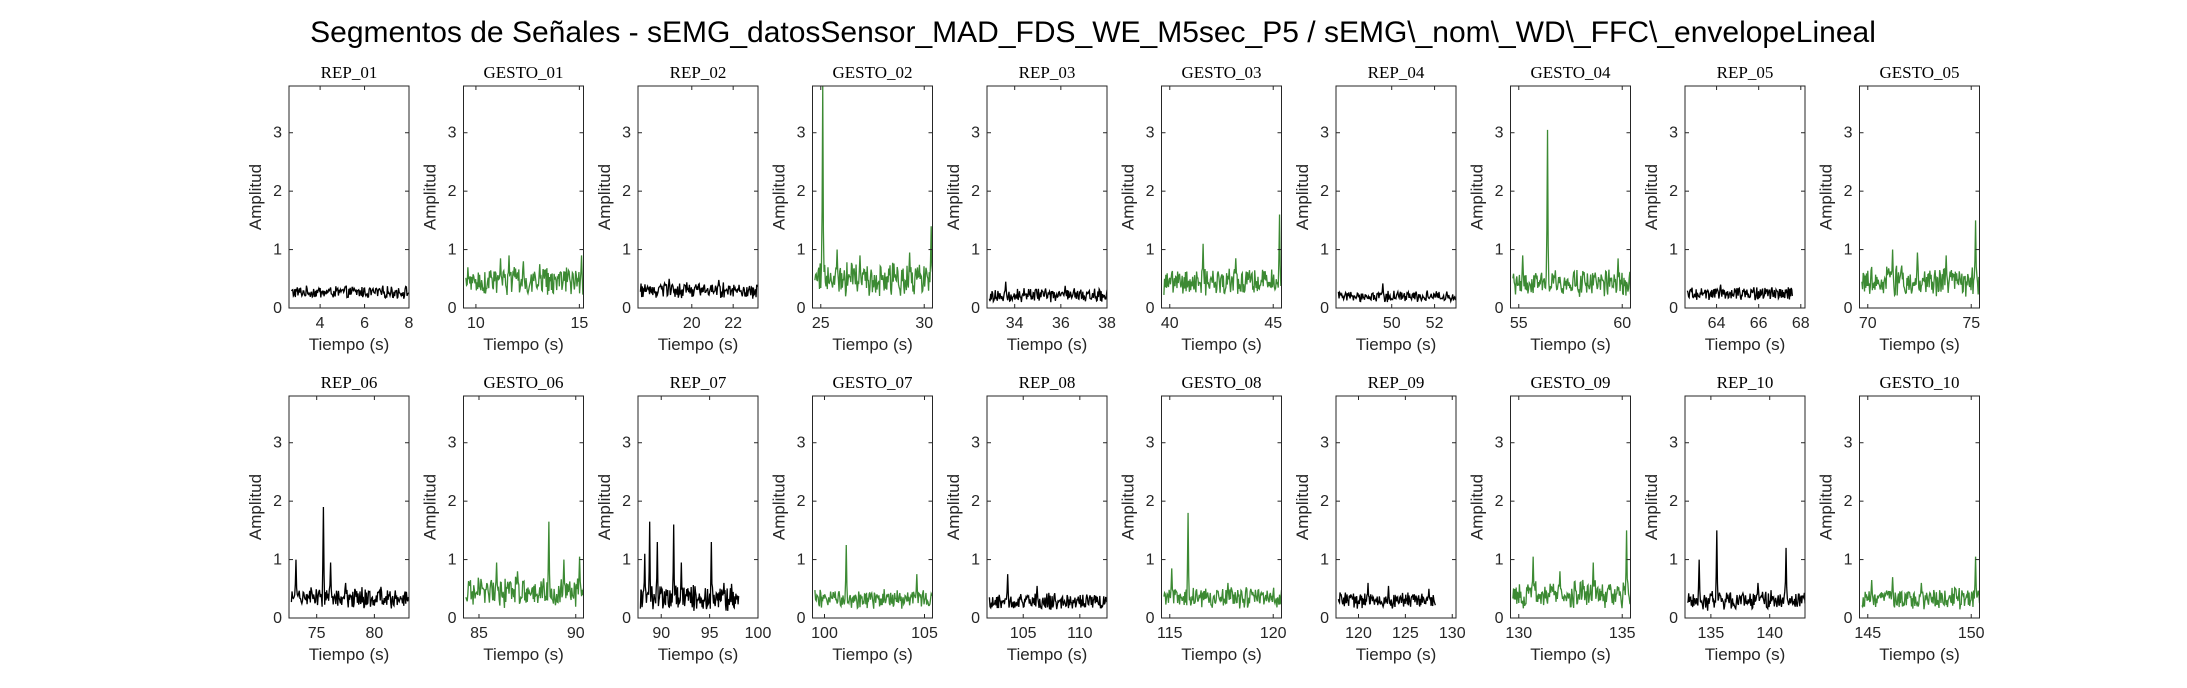 This screenshot has width=2187, height=688. I want to click on subplot-rep-10: 0 1 2 3 135 140 REP_10 Tiempo (s) Amplitud, so click(1724, 518).